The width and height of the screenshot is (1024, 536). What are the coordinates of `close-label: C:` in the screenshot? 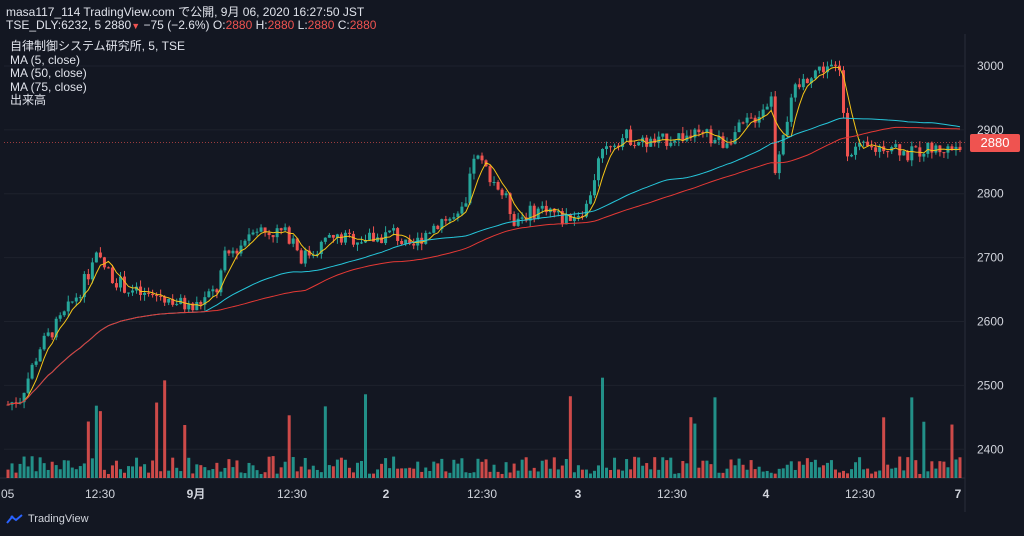 It's located at (343, 25).